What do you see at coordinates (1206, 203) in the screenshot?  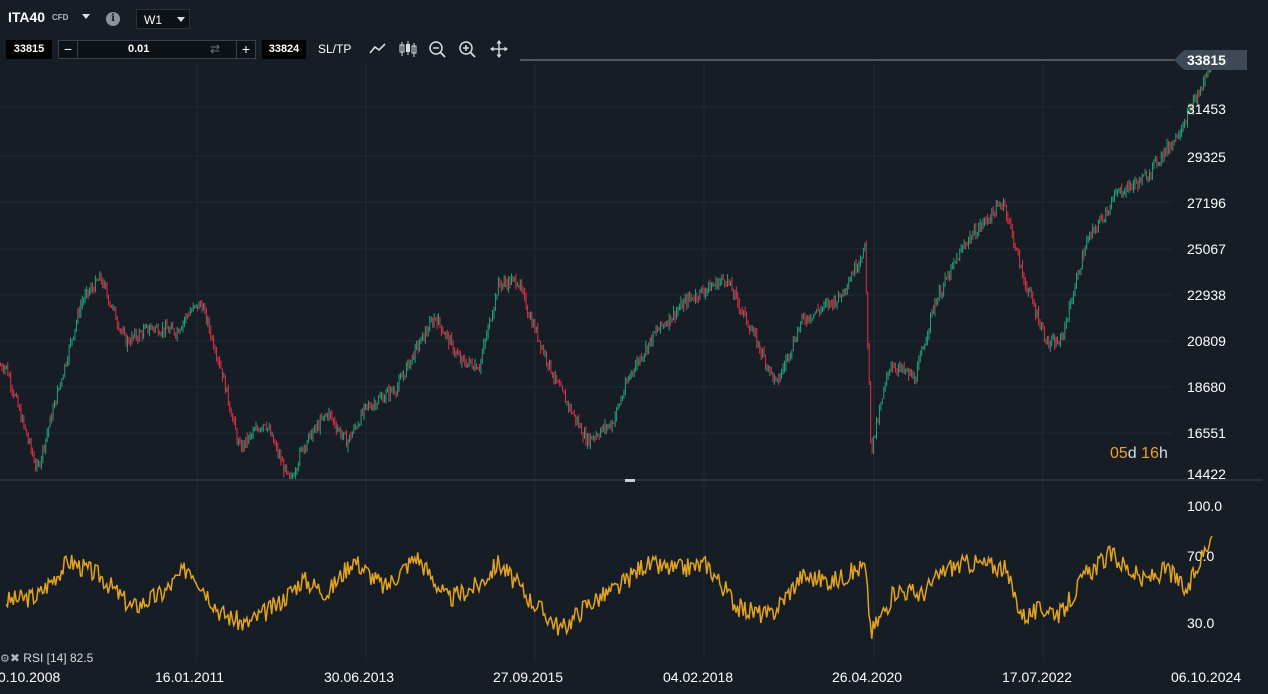 I see `price-axis-label: 27196` at bounding box center [1206, 203].